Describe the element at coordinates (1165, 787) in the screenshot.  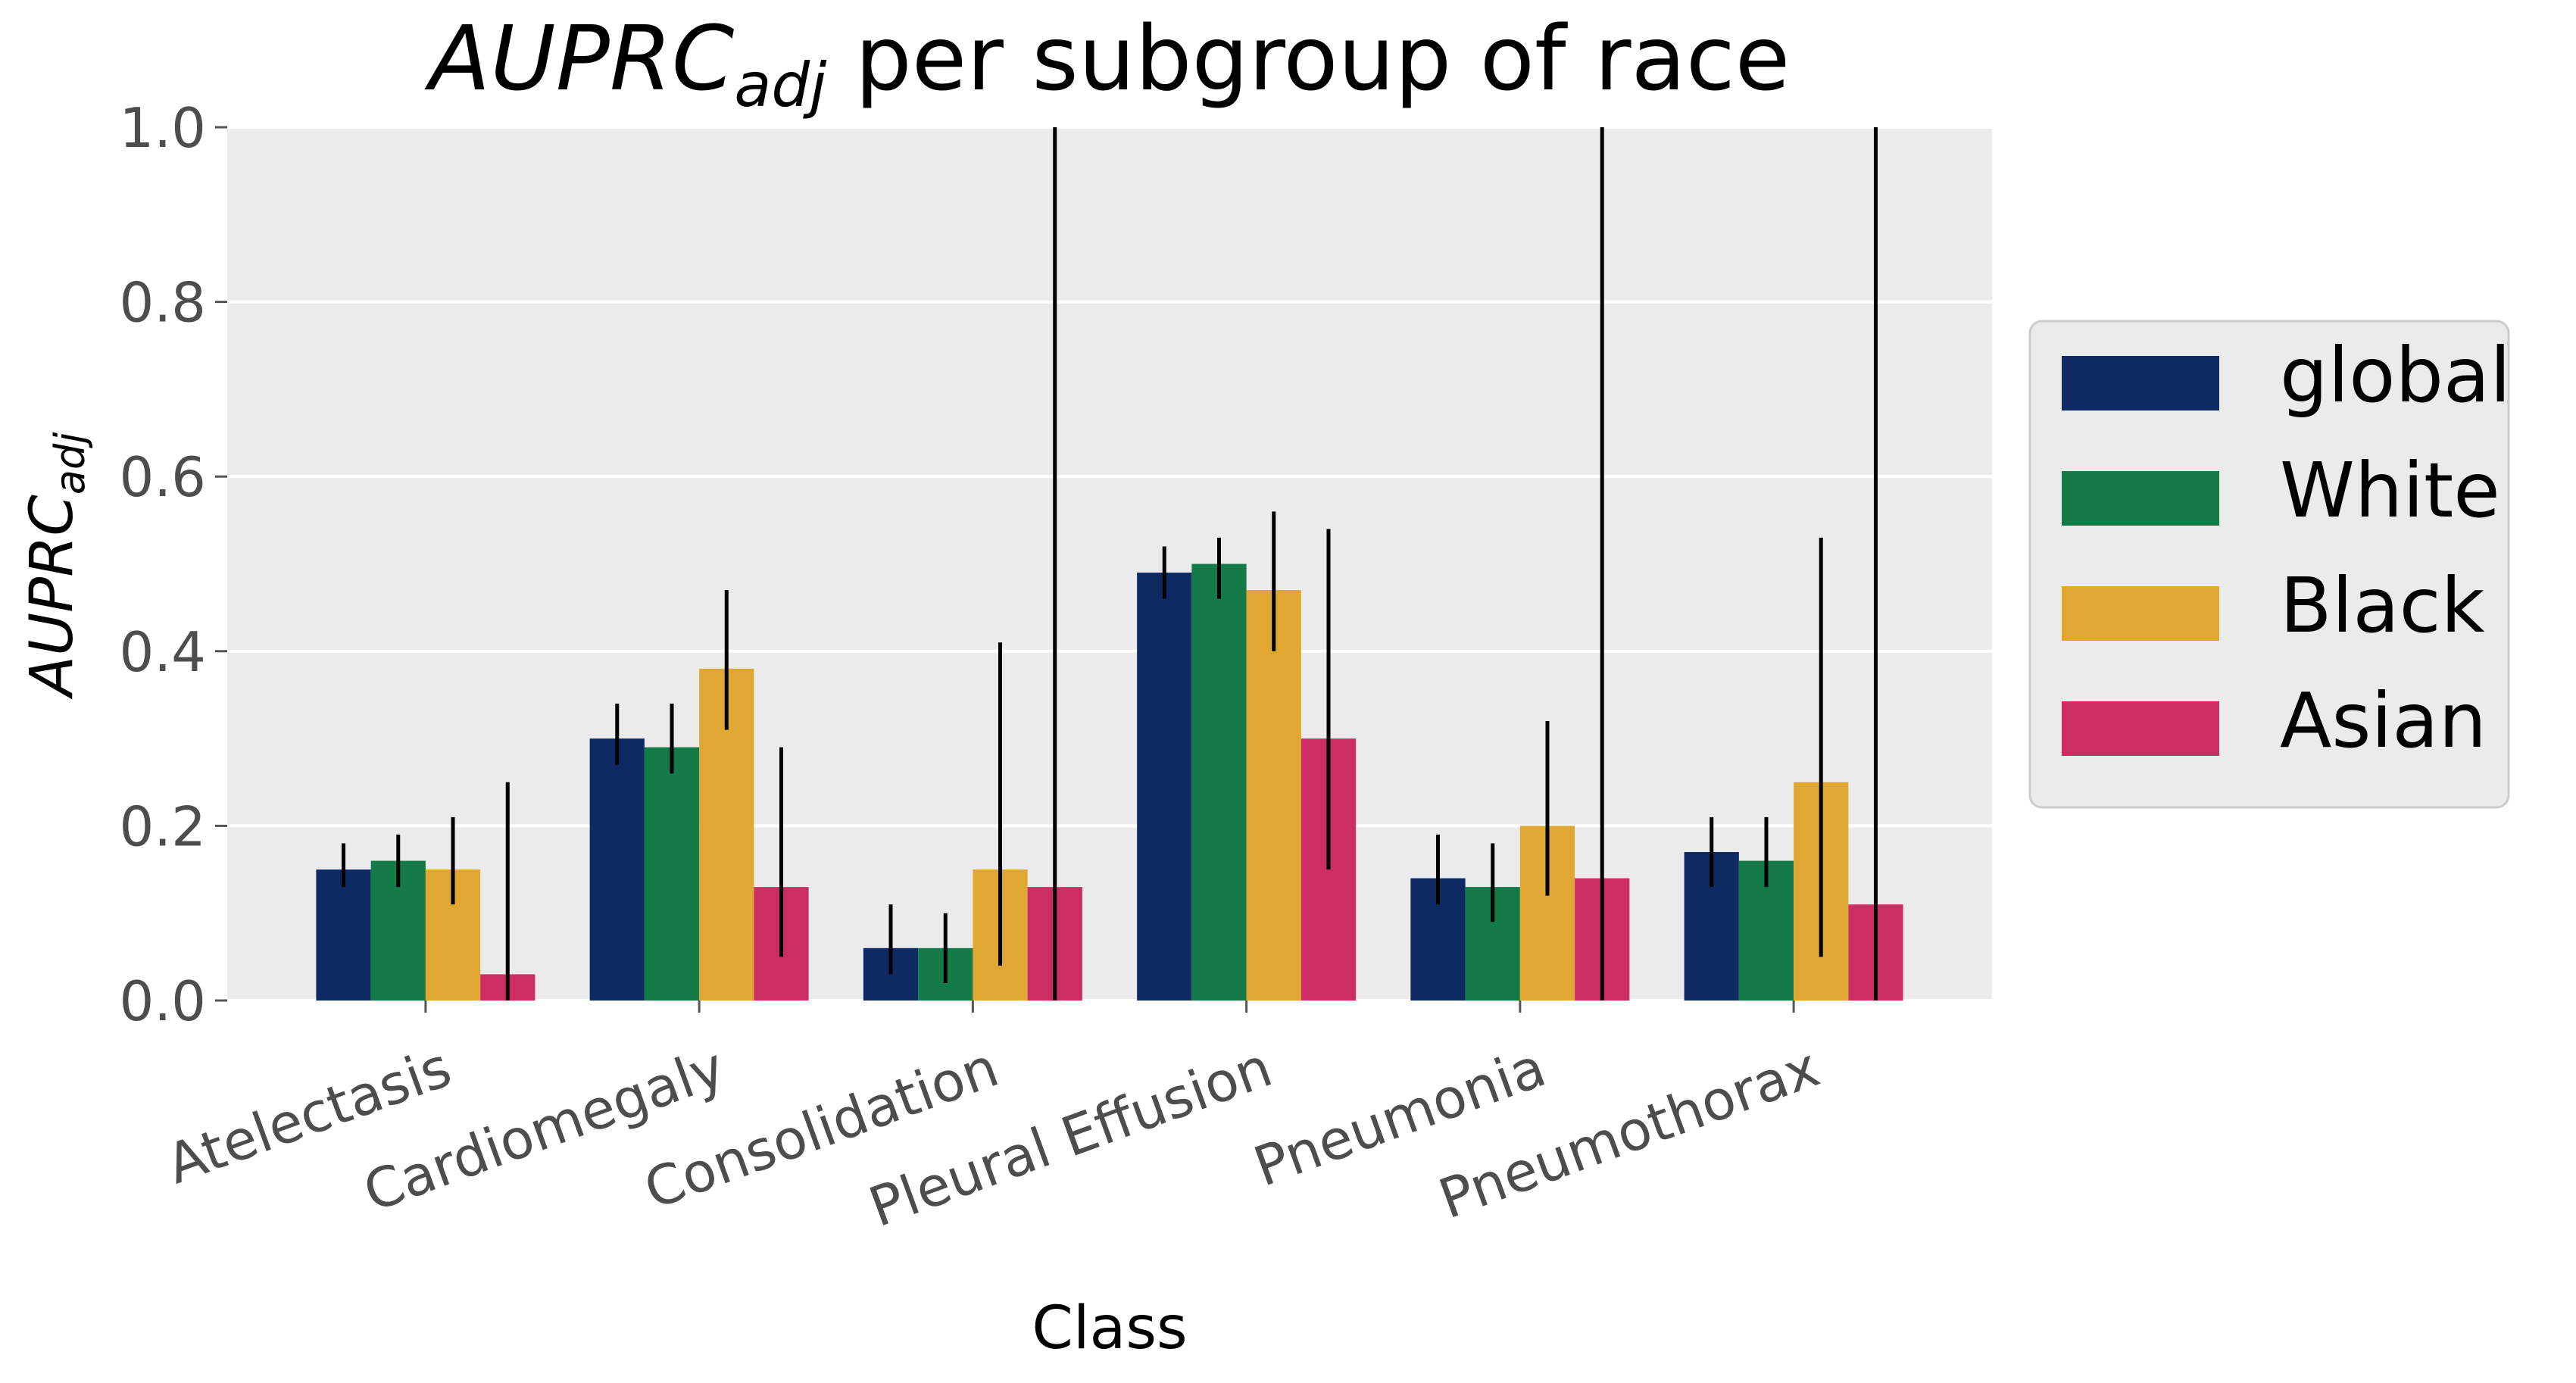
I see `bar-global-pleural-effusion` at that location.